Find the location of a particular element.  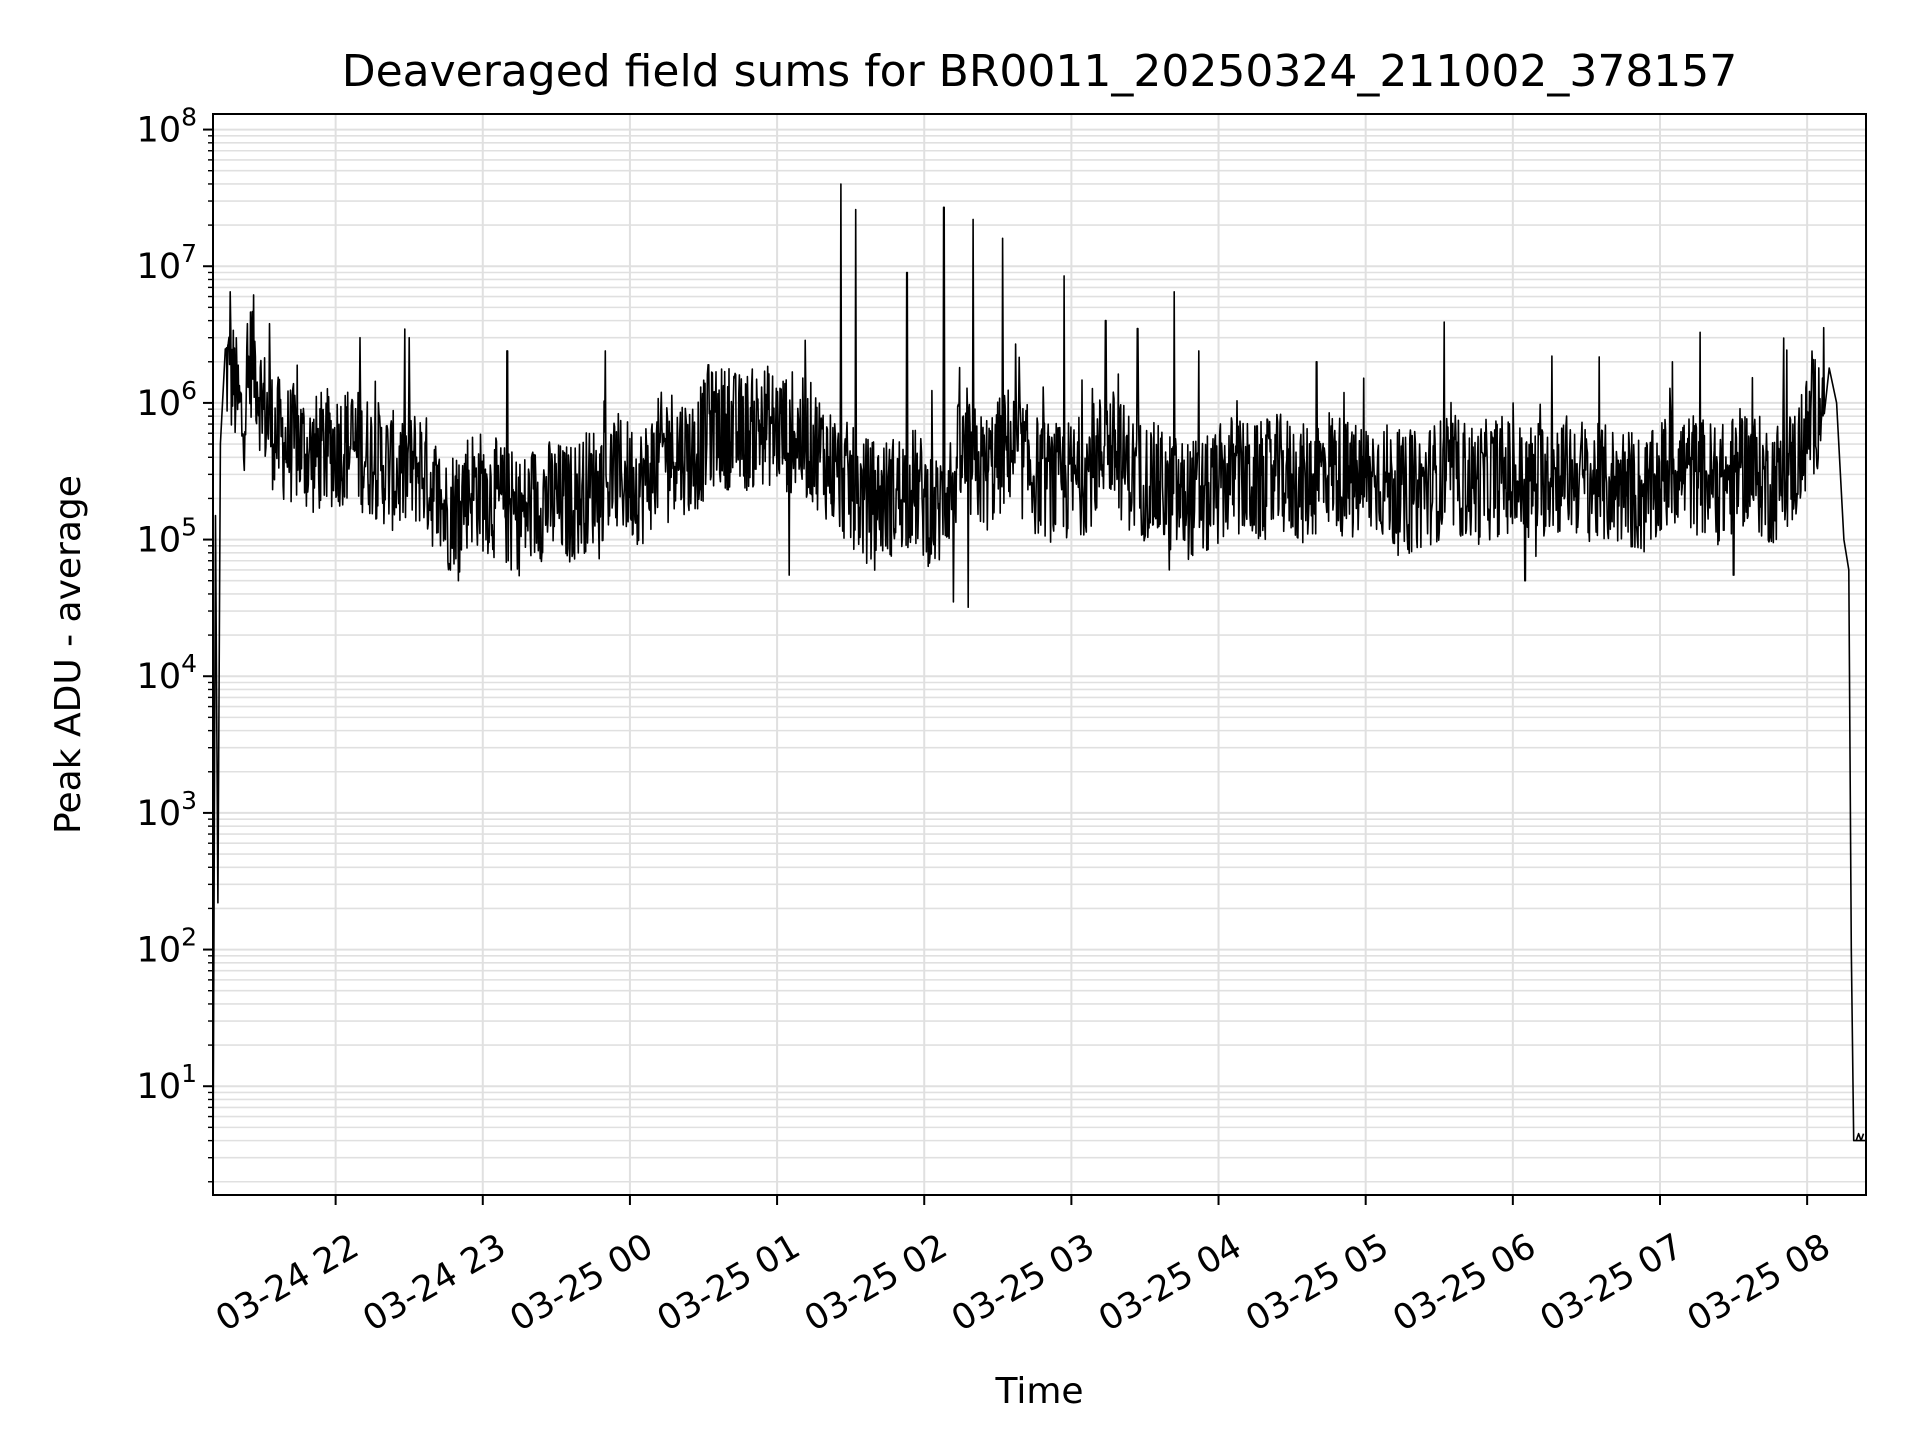

y-tick-label: 10⁶ is located at coordinates (167, 400).